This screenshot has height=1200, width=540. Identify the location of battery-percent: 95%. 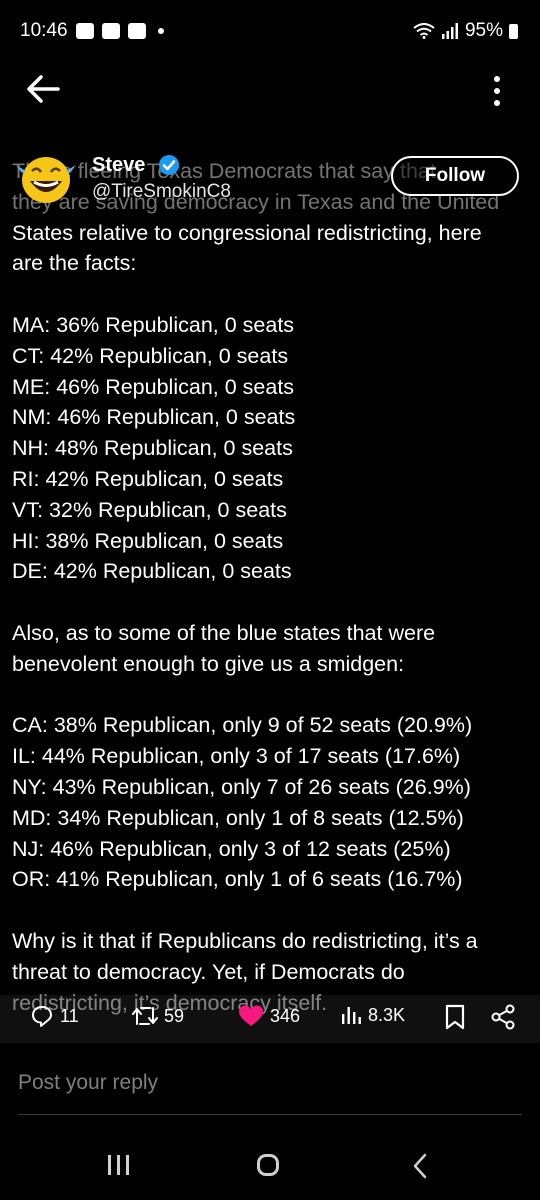
(483, 30).